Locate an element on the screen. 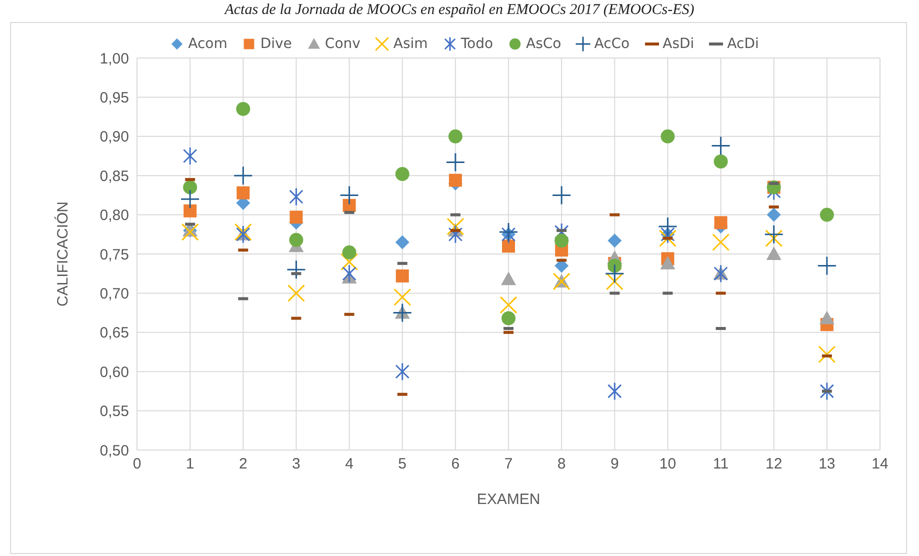  y-tick-label: 0,85 is located at coordinates (114, 176).